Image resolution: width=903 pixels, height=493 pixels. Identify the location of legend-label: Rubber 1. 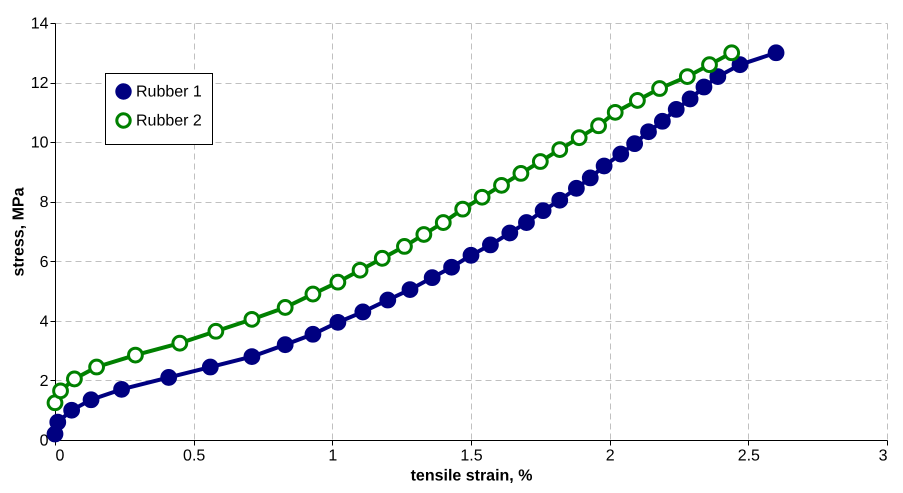
(169, 92).